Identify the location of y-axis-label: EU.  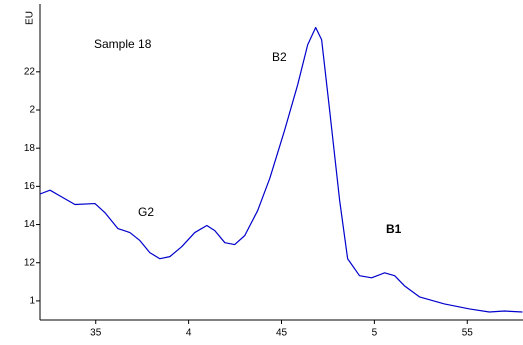
(30, 18).